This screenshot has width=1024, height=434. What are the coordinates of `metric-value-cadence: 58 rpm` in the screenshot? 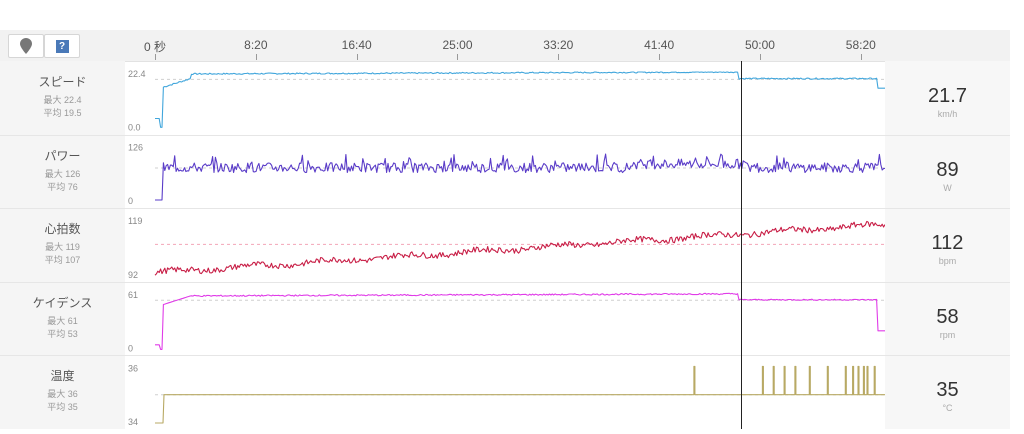 It's located at (947, 323).